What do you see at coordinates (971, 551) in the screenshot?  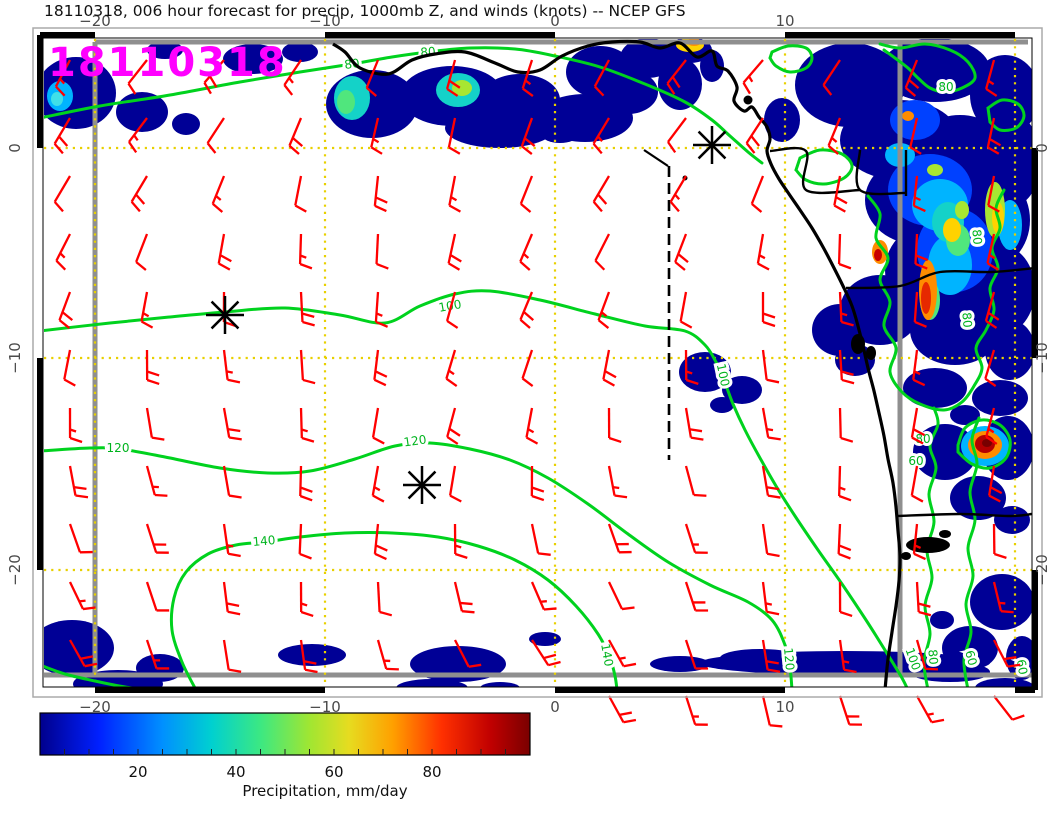 I see `contour-line` at bounding box center [971, 551].